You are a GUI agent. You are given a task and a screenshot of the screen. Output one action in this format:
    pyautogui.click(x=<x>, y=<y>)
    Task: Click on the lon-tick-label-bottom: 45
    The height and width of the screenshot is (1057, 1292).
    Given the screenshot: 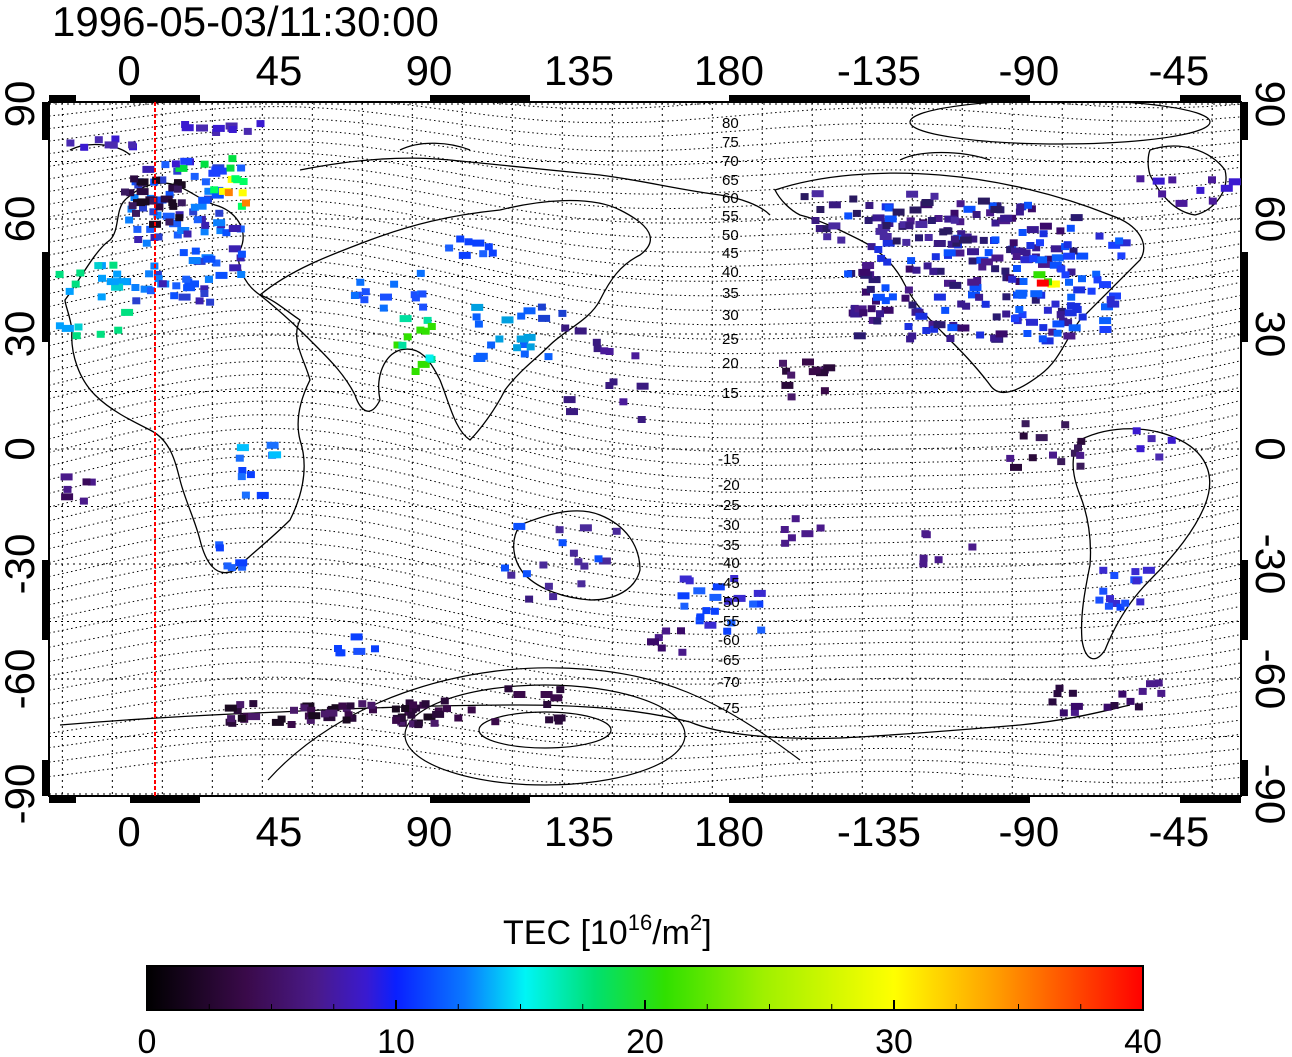 What is the action you would take?
    pyautogui.click(x=279, y=831)
    